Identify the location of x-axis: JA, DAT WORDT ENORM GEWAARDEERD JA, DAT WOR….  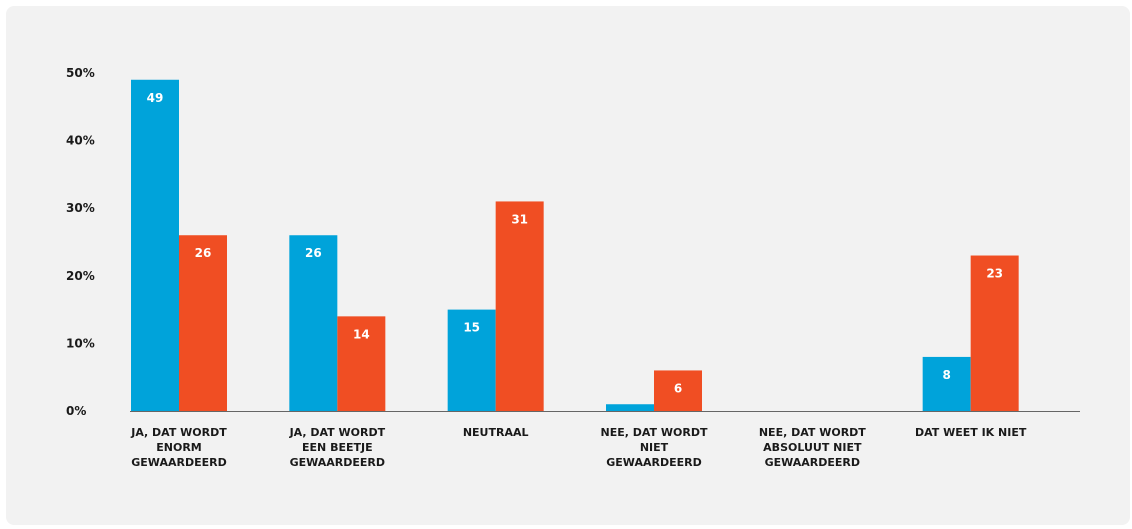
(578, 447).